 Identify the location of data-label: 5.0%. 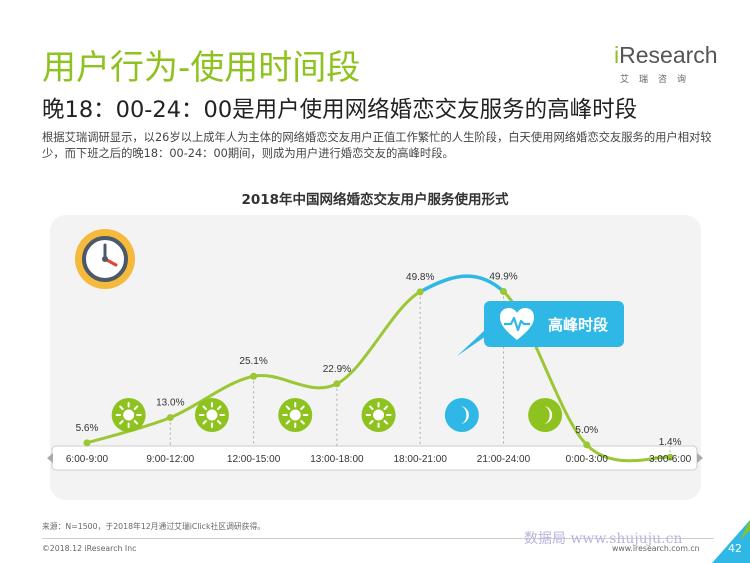
(586, 430).